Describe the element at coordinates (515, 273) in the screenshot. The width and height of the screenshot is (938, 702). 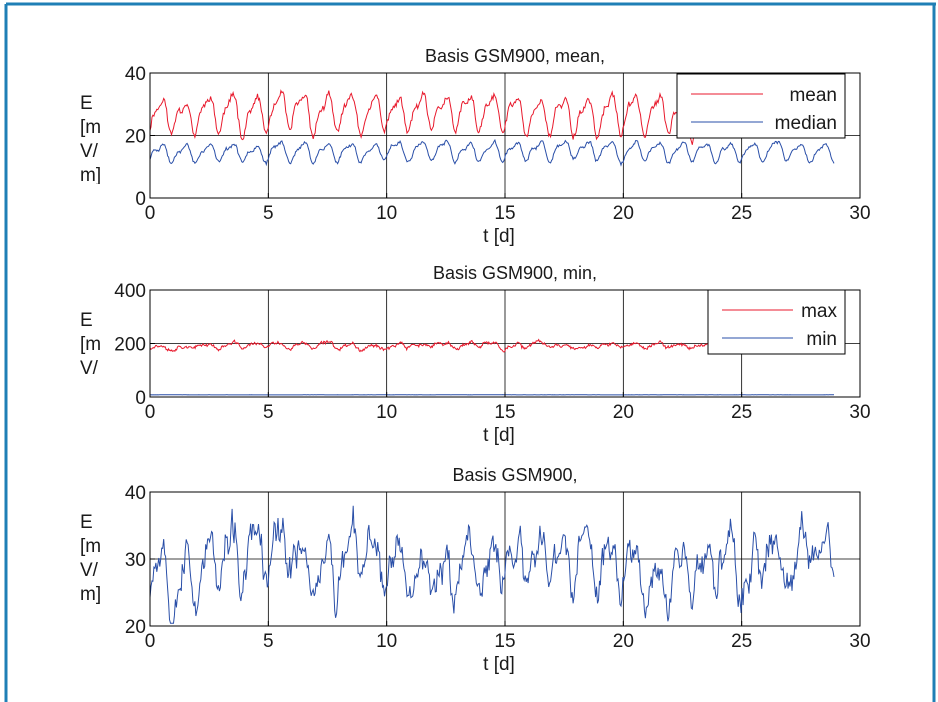
I see `chart-title: Basis GSM900, min,` at that location.